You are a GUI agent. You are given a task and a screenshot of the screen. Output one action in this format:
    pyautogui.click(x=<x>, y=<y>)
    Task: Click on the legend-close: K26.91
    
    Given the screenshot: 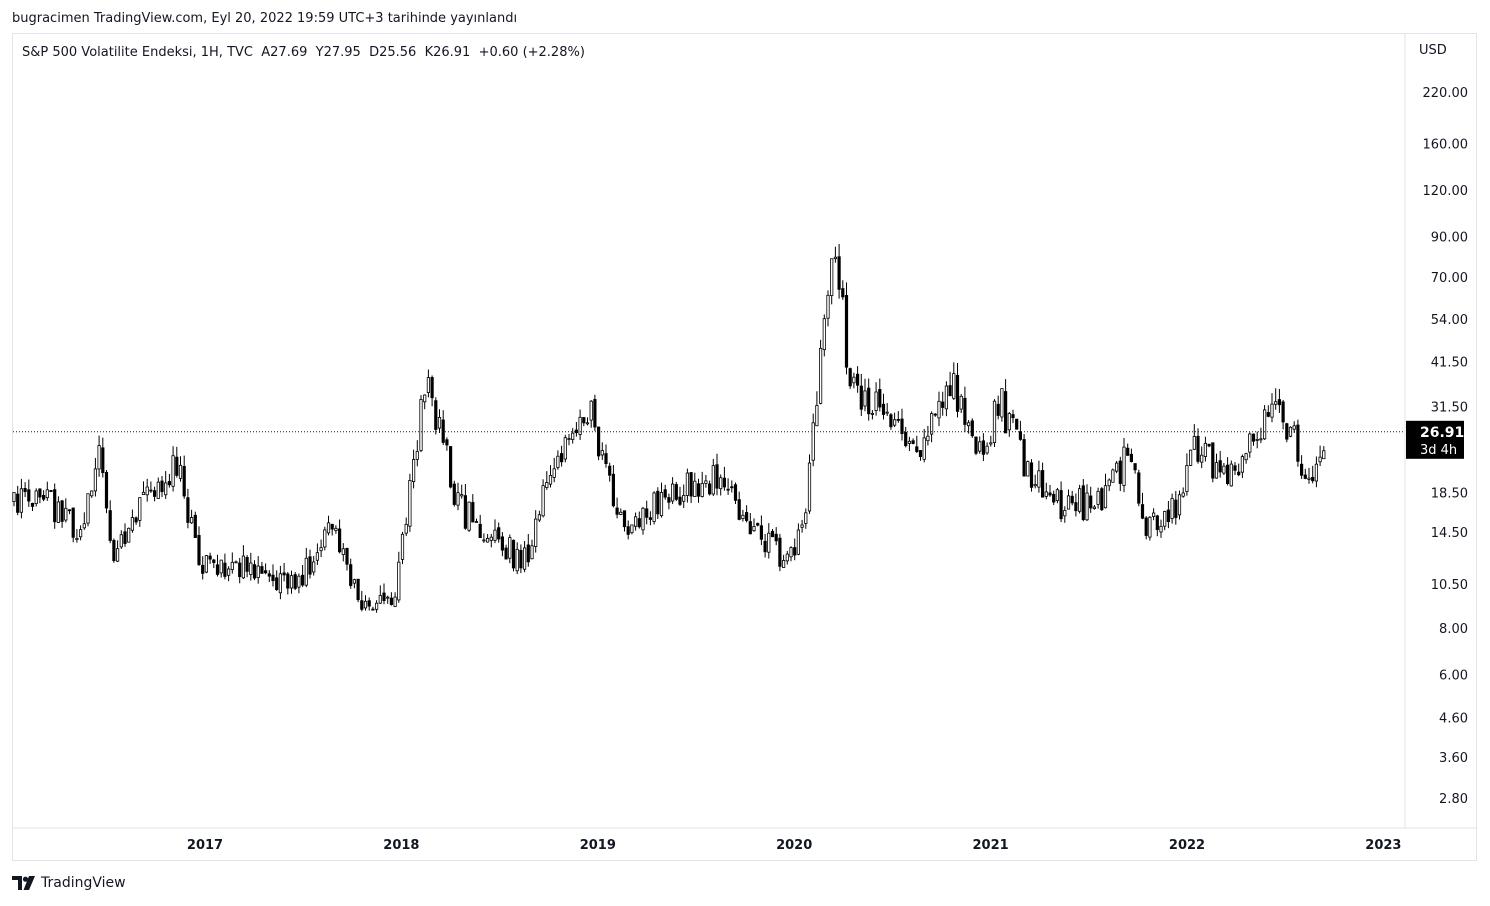 What is the action you would take?
    pyautogui.click(x=447, y=52)
    